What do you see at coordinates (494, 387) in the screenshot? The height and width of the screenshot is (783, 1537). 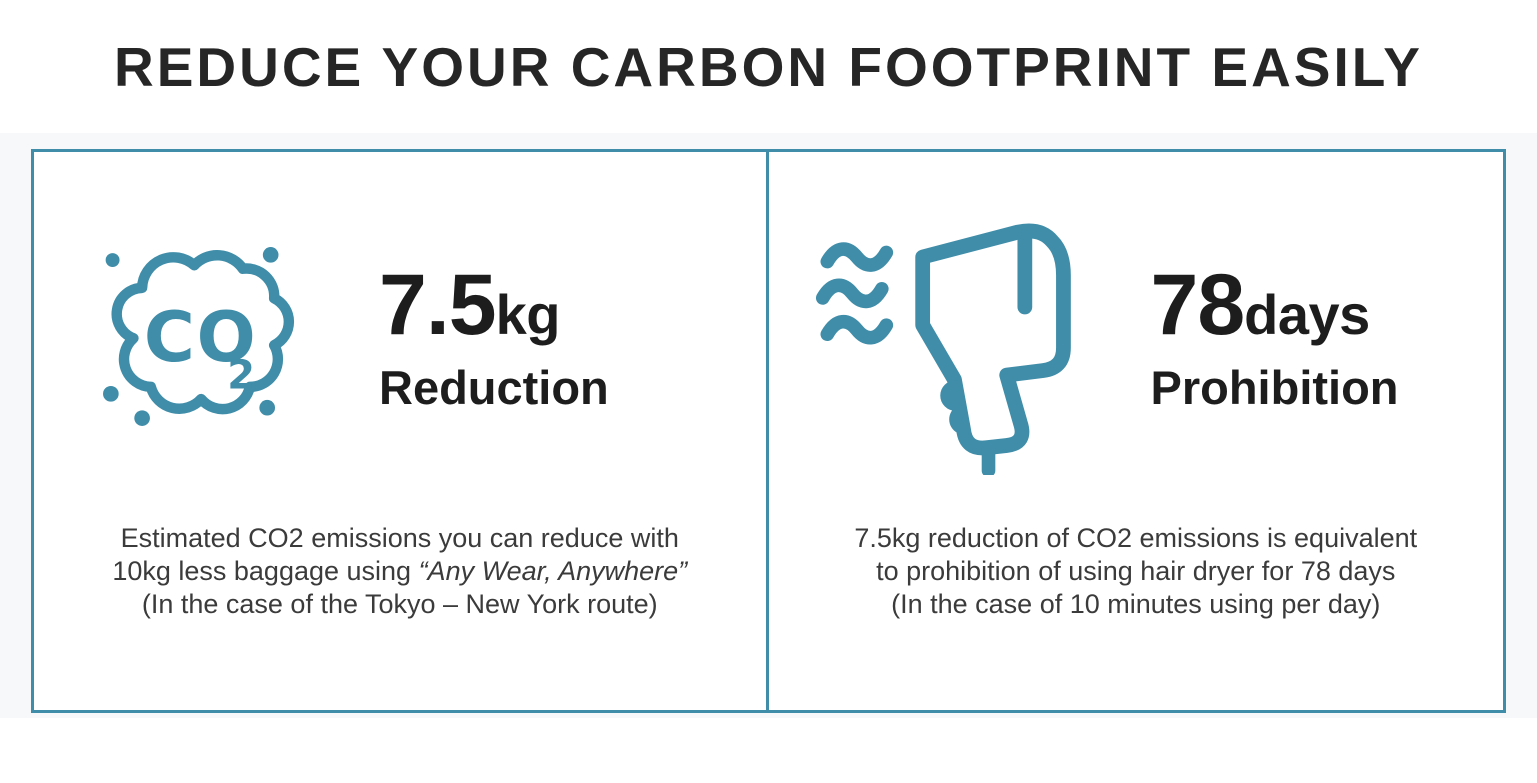 I see `co2-stat-label: Reduction` at bounding box center [494, 387].